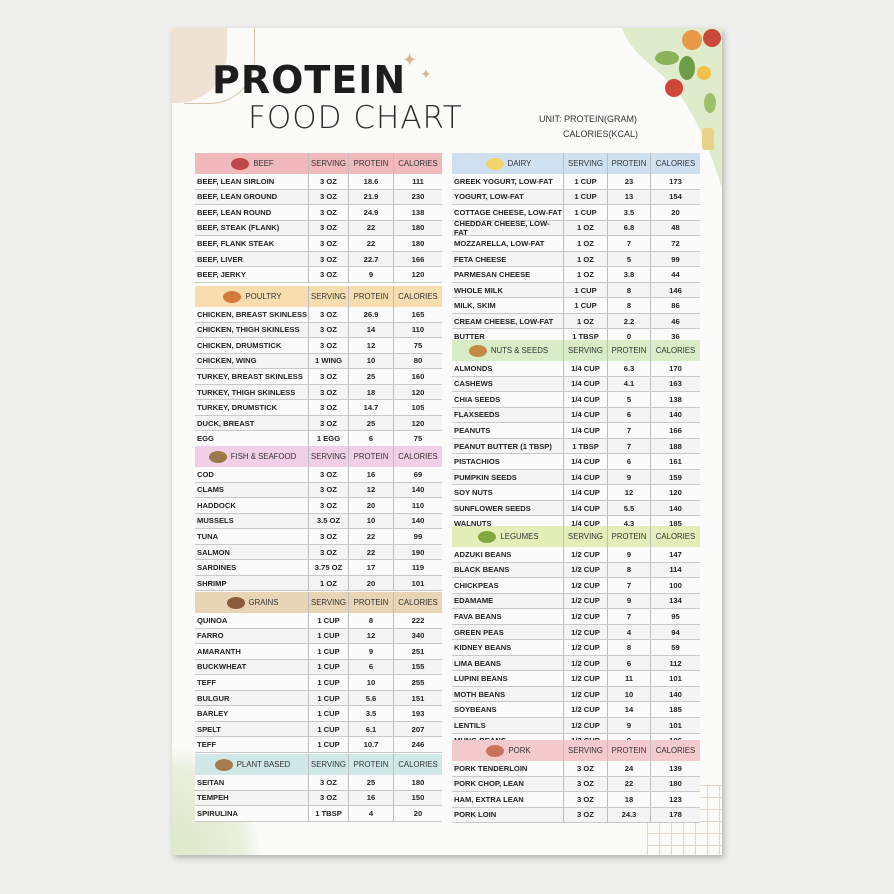  Describe the element at coordinates (417, 536) in the screenshot. I see `calories-cell: 99` at that location.